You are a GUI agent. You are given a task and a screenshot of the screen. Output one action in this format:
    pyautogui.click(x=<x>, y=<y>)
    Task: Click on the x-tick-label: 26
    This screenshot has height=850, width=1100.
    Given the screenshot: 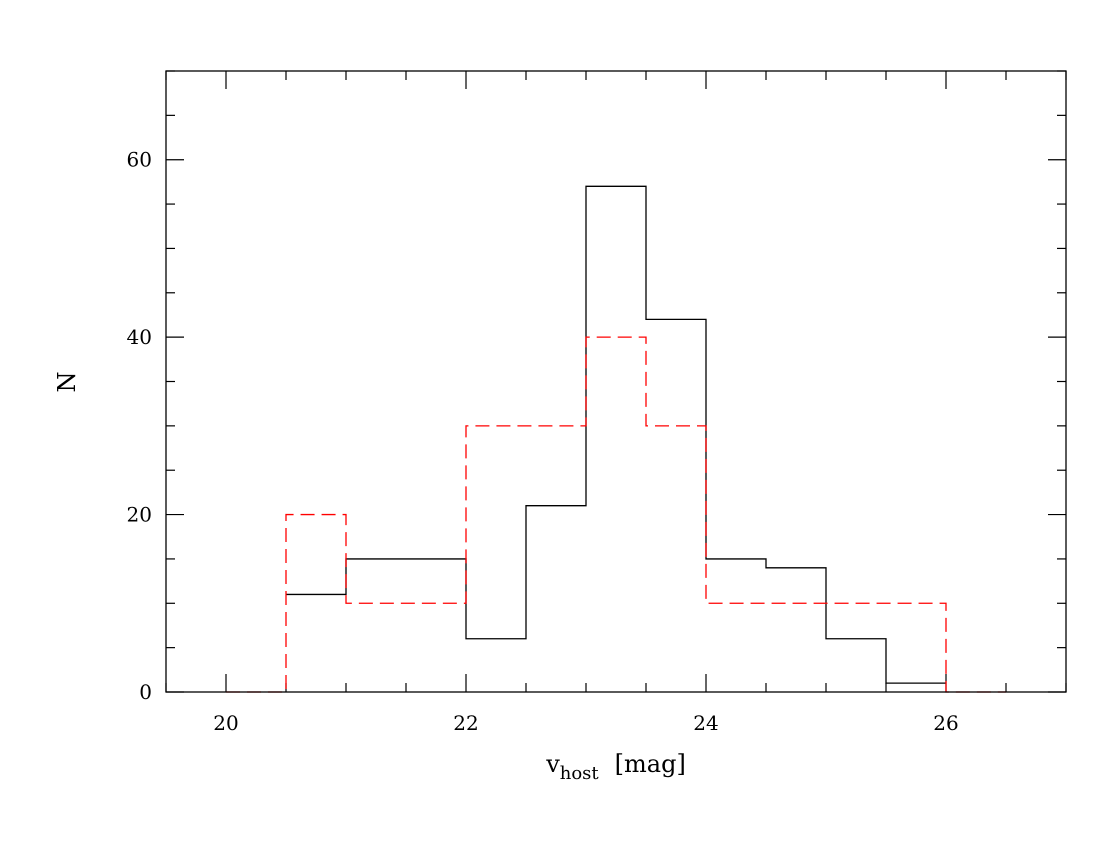 What is the action you would take?
    pyautogui.click(x=945, y=723)
    